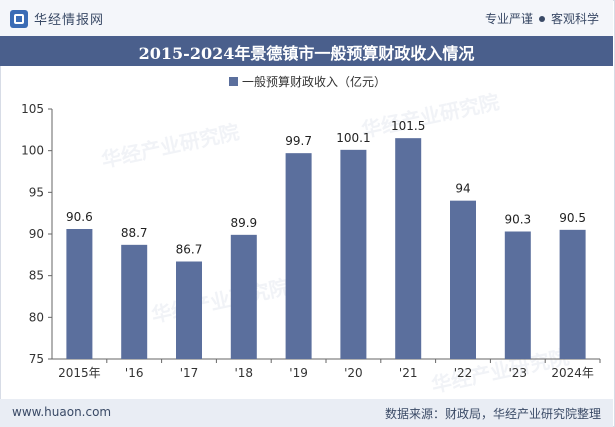 This screenshot has width=615, height=427. Describe the element at coordinates (313, 82) in the screenshot. I see `legend-label: 一般预算财政收入（亿元）` at that location.